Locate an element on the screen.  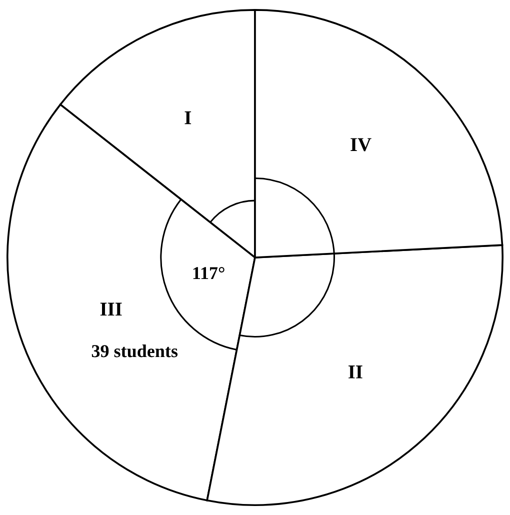
slice-label: IV is located at coordinates (361, 145).